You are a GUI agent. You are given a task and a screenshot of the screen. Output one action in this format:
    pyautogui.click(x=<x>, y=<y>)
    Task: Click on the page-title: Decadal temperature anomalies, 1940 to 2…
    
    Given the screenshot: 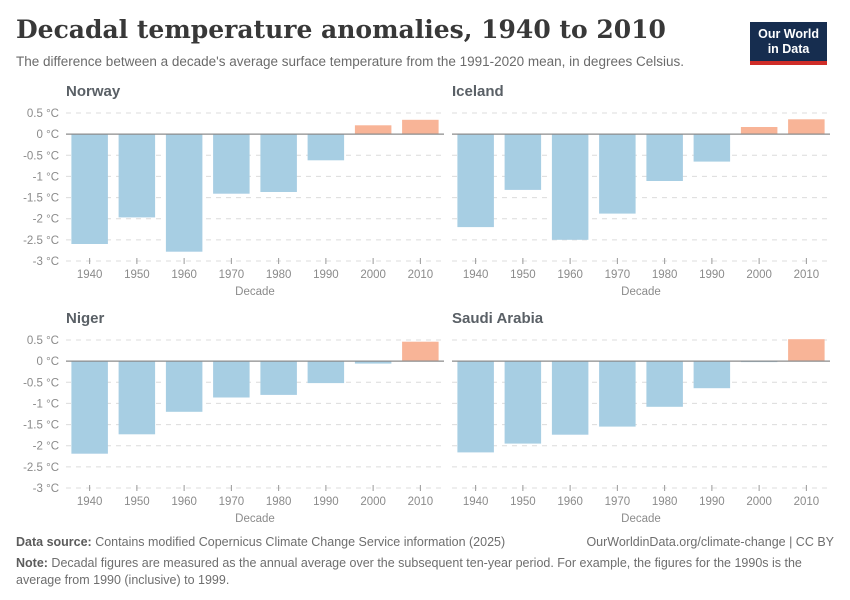 What is the action you would take?
    pyautogui.click(x=341, y=29)
    